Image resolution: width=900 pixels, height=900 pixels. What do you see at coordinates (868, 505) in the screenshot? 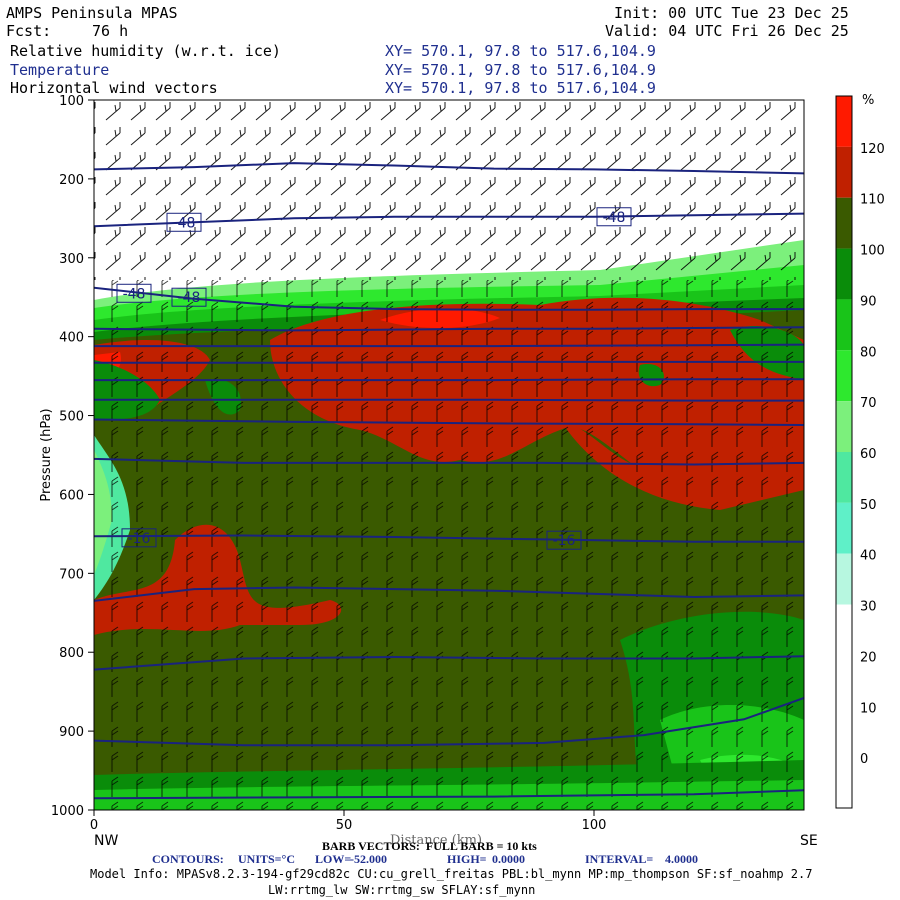
I see `colorbar-label: 50` at bounding box center [868, 505].